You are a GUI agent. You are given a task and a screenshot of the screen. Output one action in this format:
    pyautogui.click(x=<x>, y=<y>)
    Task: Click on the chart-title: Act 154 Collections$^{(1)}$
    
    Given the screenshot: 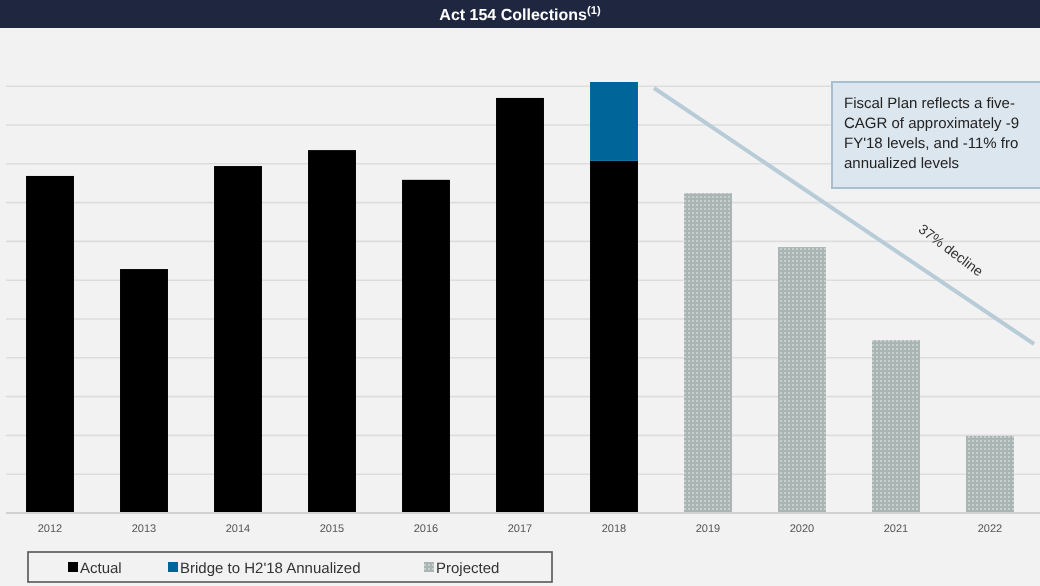 What is the action you would take?
    pyautogui.click(x=520, y=14)
    